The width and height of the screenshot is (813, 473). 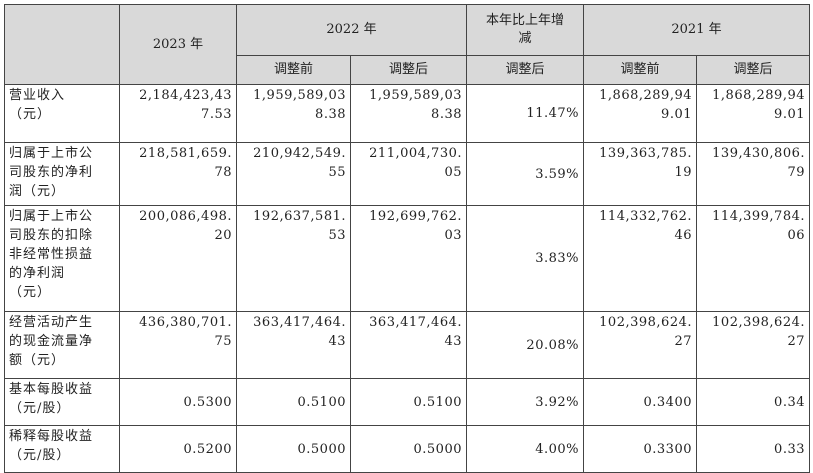 I want to click on value-2021-before: 1,868,289,94 9.01, so click(x=640, y=113).